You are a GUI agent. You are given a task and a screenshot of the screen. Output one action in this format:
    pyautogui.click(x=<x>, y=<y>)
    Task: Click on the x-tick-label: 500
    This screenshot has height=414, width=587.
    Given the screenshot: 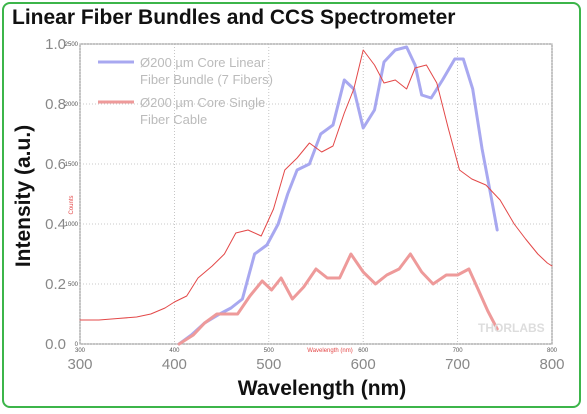 What is the action you would take?
    pyautogui.click(x=268, y=364)
    